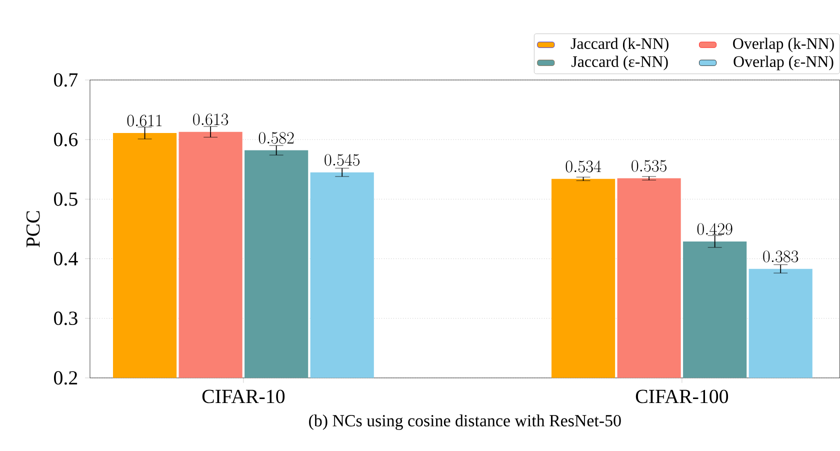  Describe the element at coordinates (784, 63) in the screenshot. I see `legend-label: Overlap (ε-NN)` at that location.